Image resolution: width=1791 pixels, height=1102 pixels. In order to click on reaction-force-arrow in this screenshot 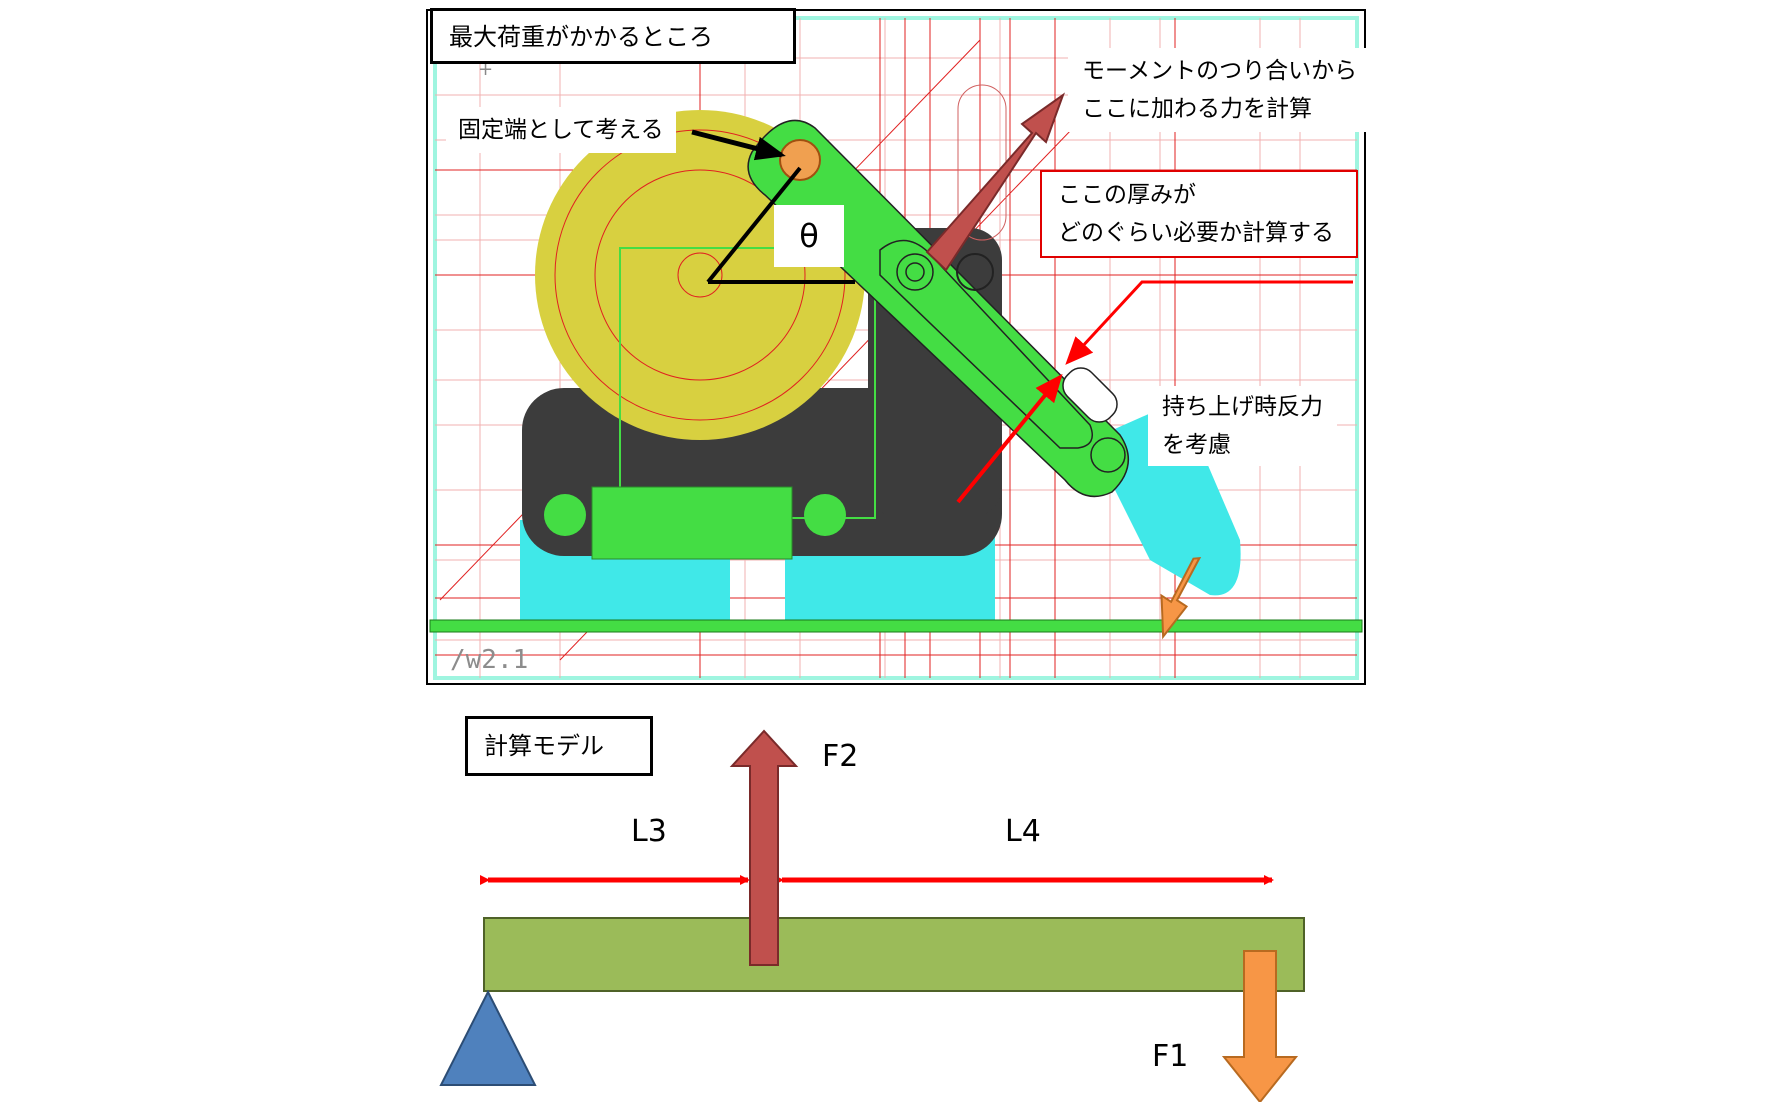, I will do `click(1181, 598)`.